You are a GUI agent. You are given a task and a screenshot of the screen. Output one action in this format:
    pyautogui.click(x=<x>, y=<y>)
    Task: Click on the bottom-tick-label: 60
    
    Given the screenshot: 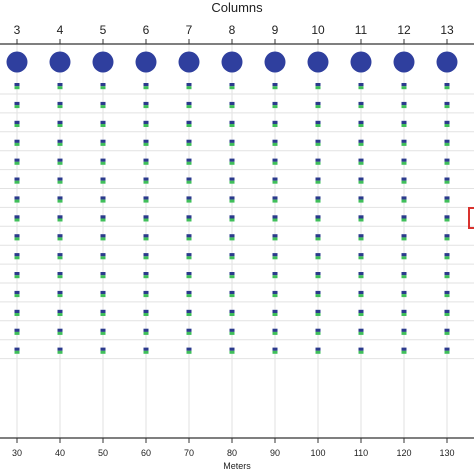 What is the action you would take?
    pyautogui.click(x=146, y=453)
    